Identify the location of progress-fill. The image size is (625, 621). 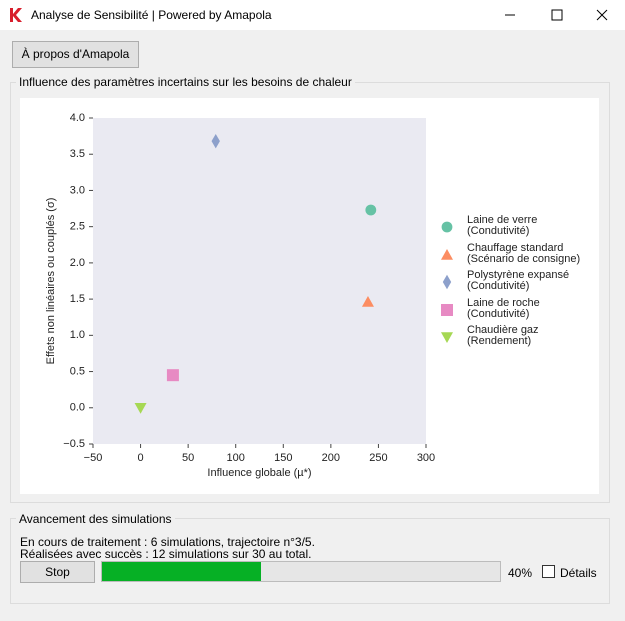
(182, 571).